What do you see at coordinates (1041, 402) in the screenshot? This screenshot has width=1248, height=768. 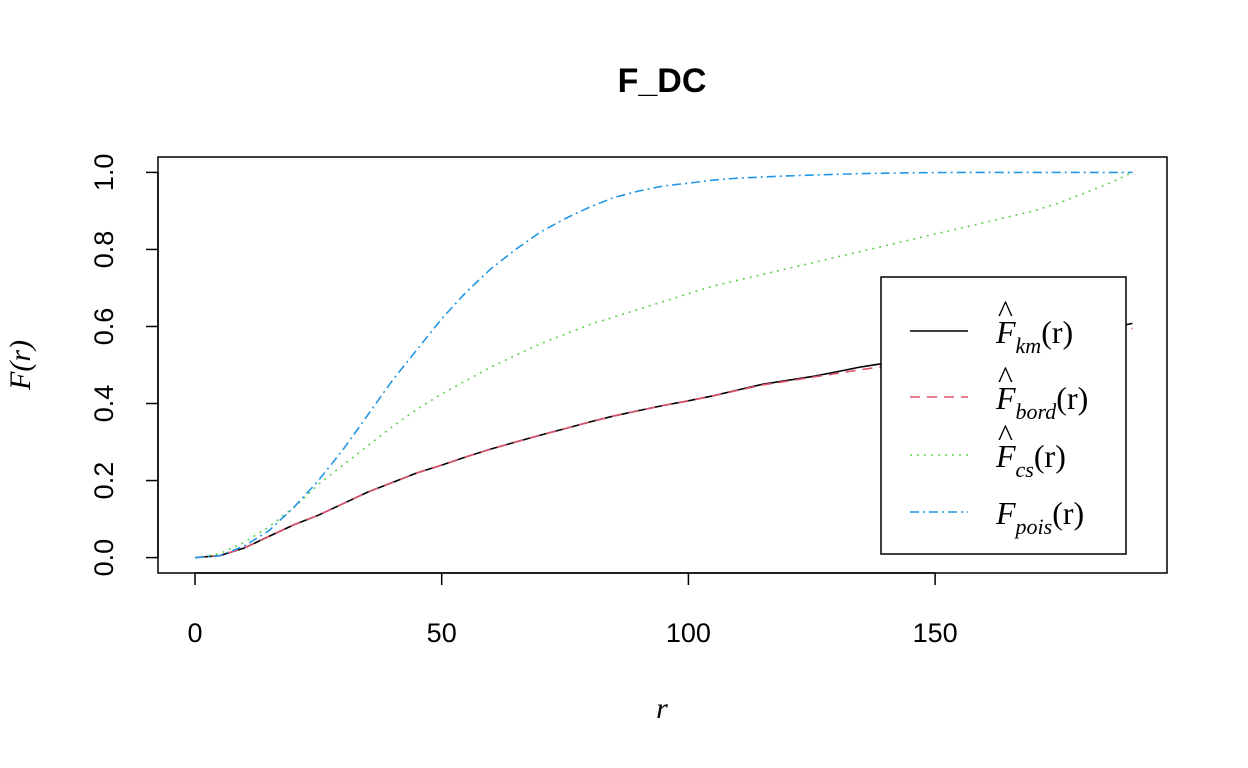 I see `legend-label-bord: Fbord(r)` at bounding box center [1041, 402].